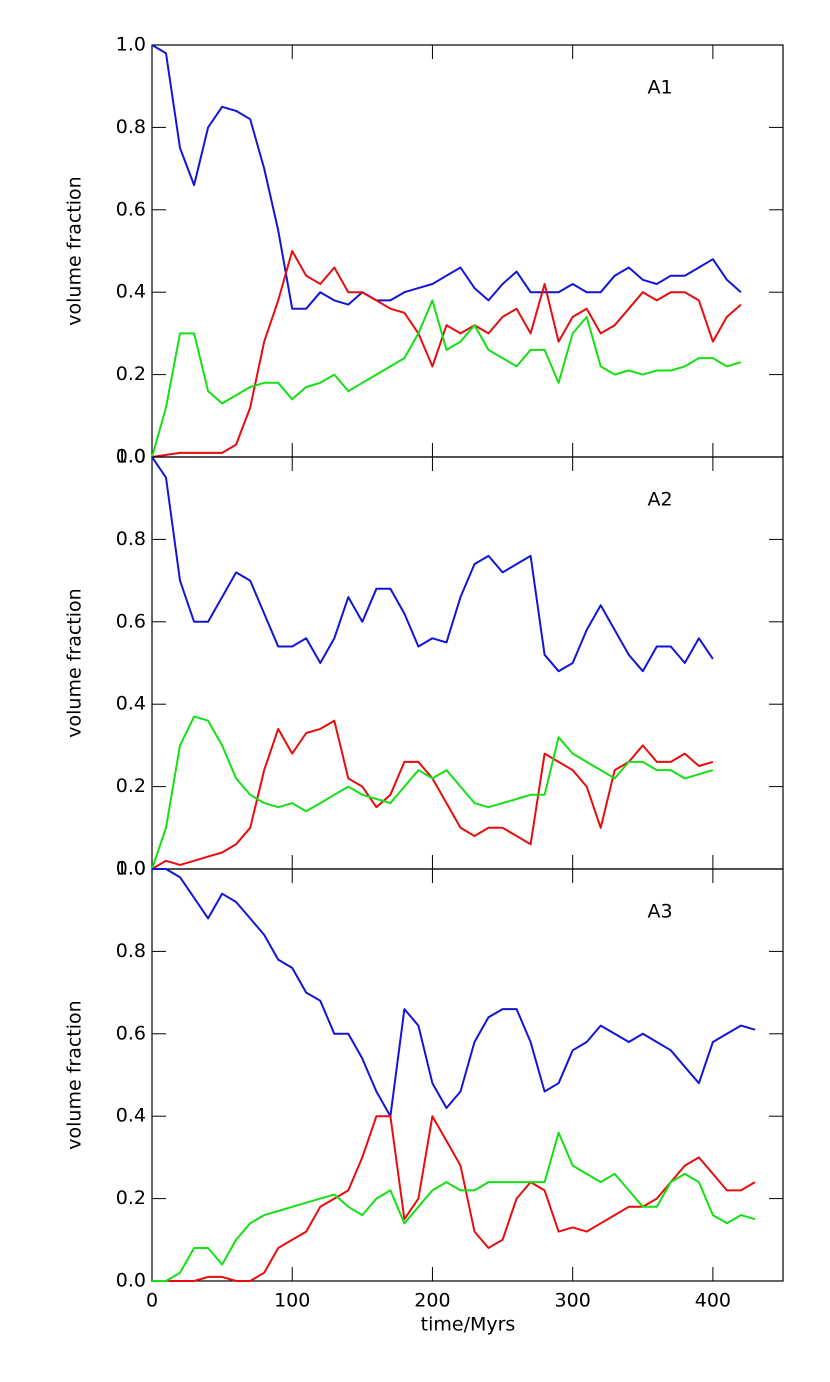  What do you see at coordinates (659, 88) in the screenshot?
I see `panel-label: A1` at bounding box center [659, 88].